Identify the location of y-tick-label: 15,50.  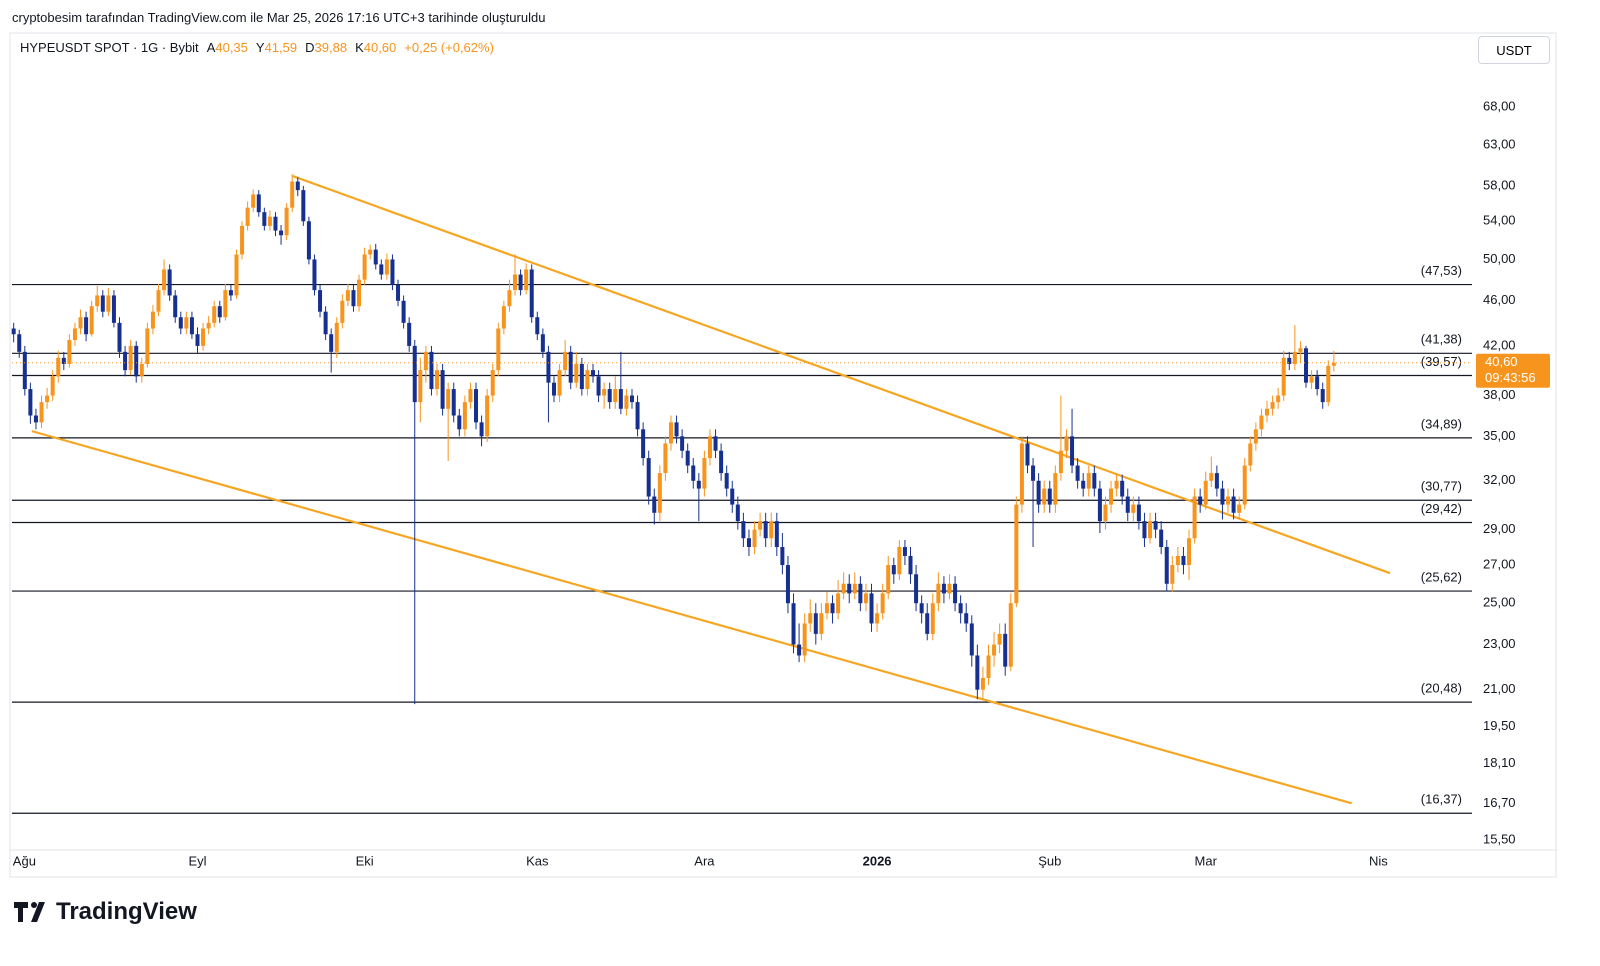
(1499, 839).